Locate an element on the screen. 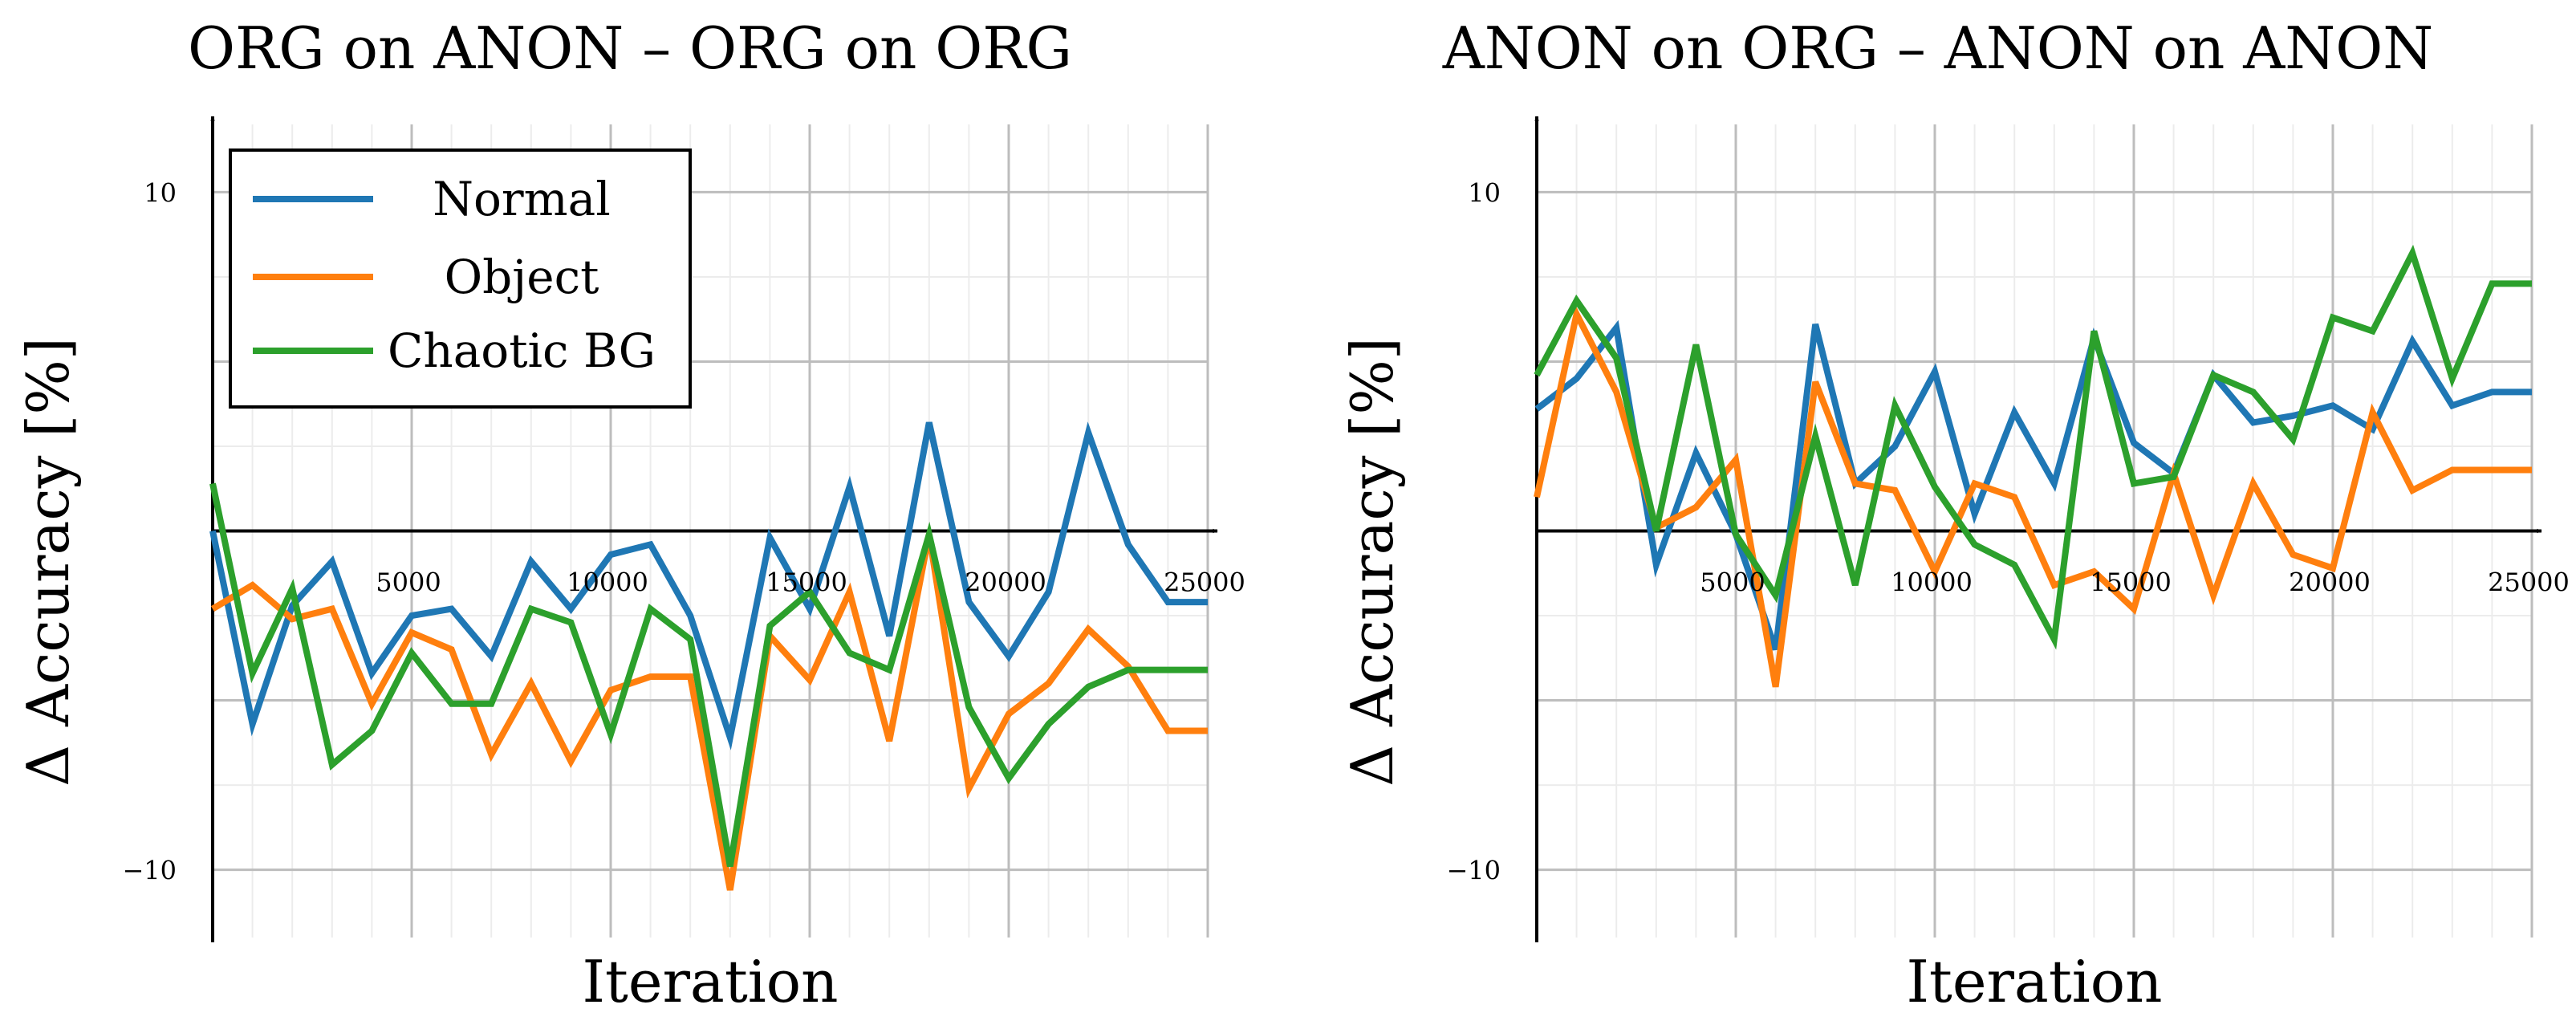 The width and height of the screenshot is (2576, 1025). legend: Normal Object Chaotic BG is located at coordinates (461, 279).